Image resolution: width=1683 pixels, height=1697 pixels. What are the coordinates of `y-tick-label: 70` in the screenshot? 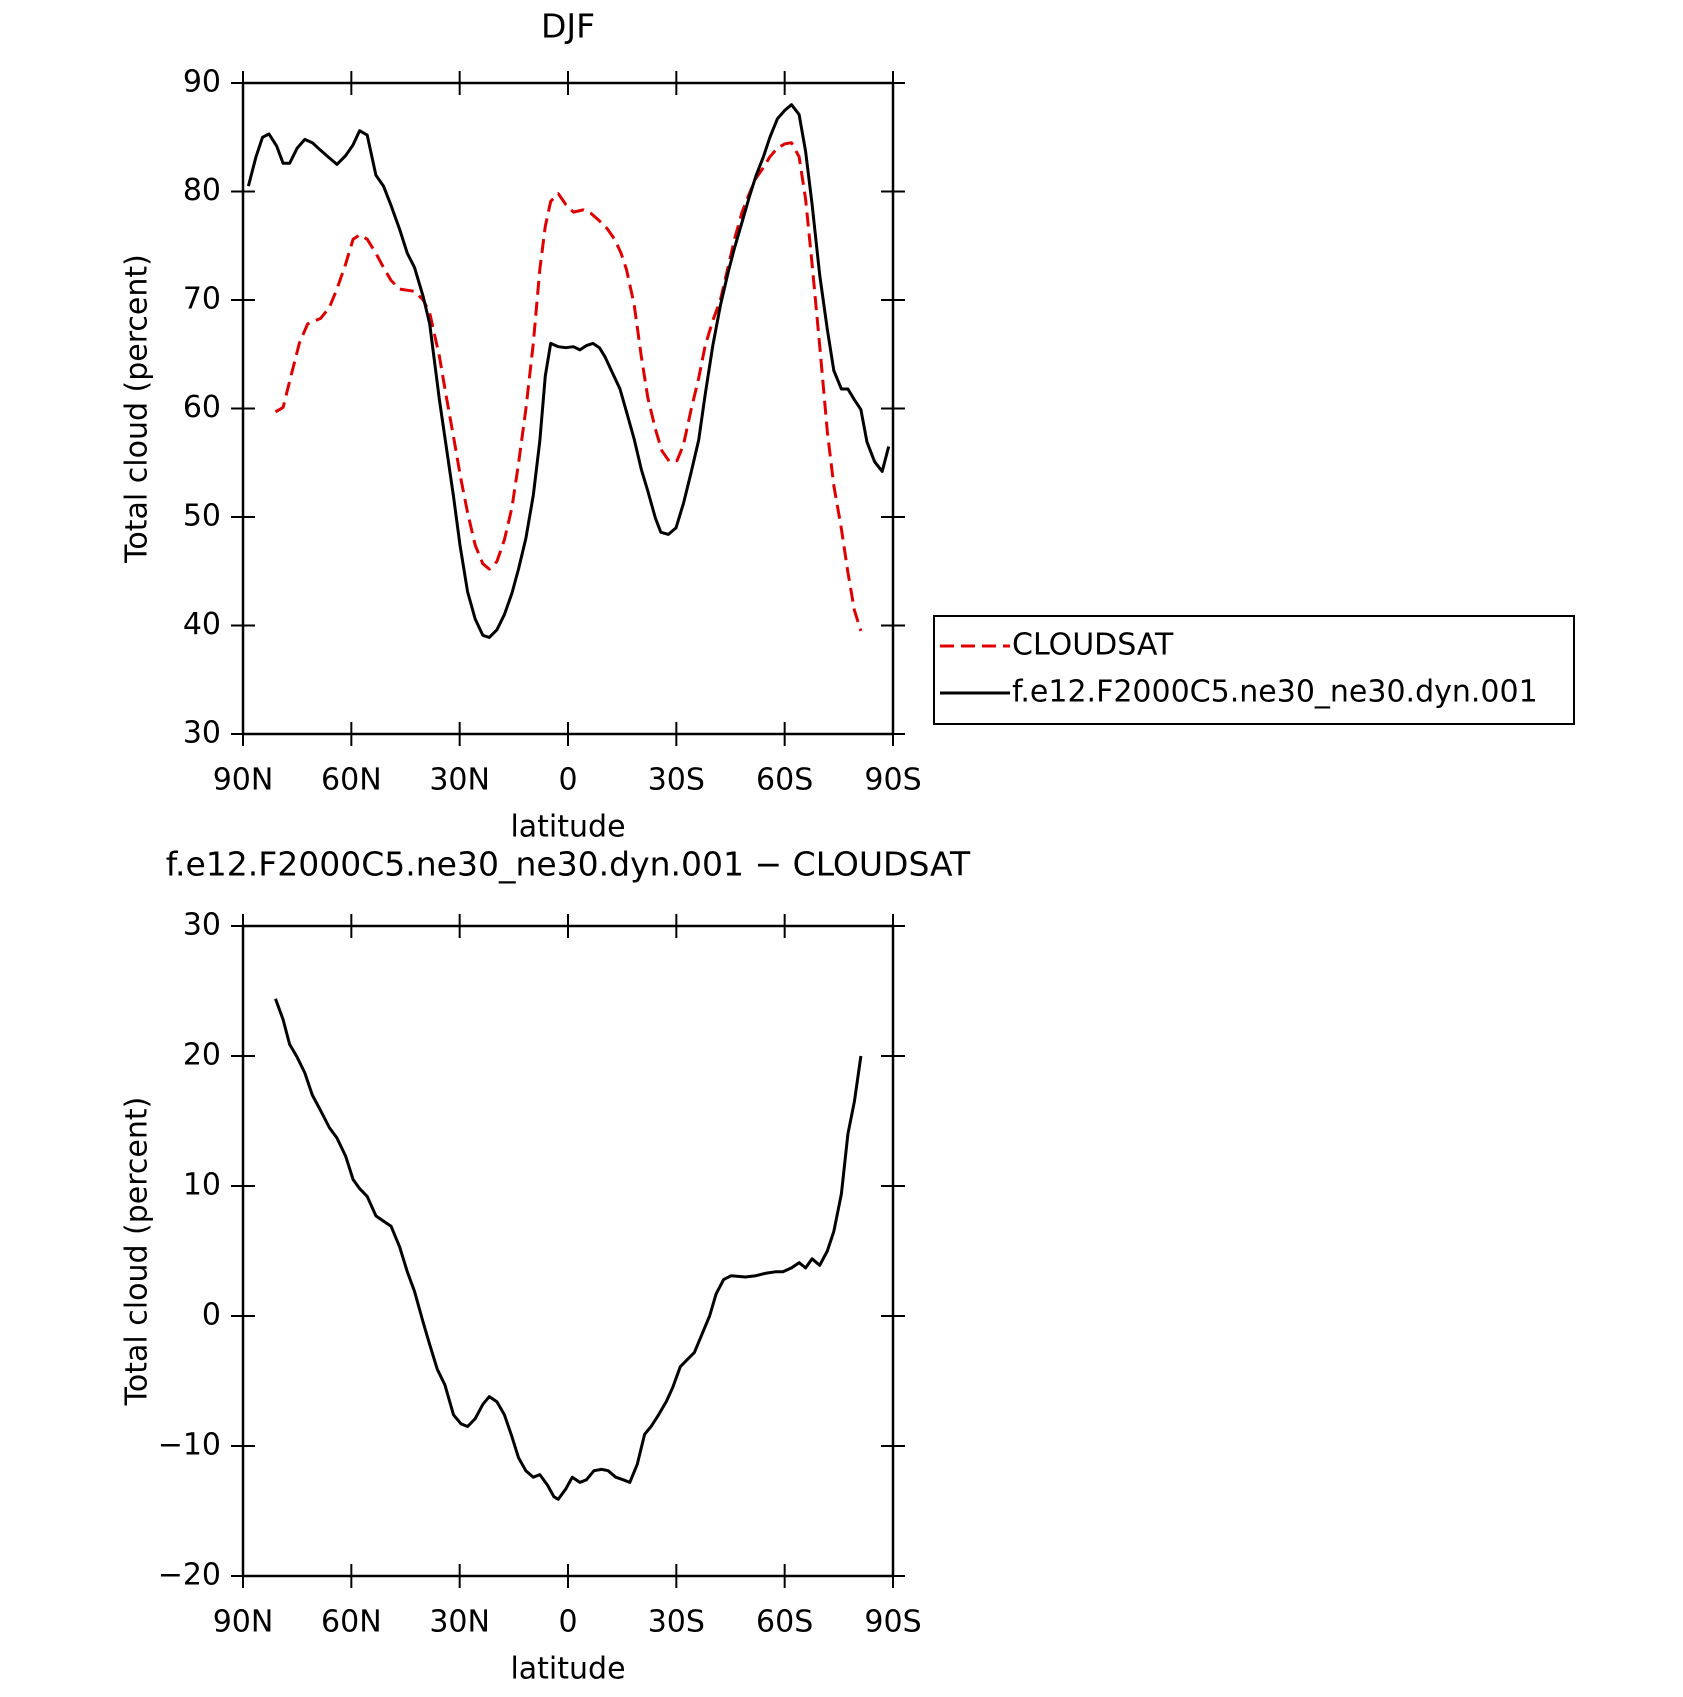 It's located at (202, 299).